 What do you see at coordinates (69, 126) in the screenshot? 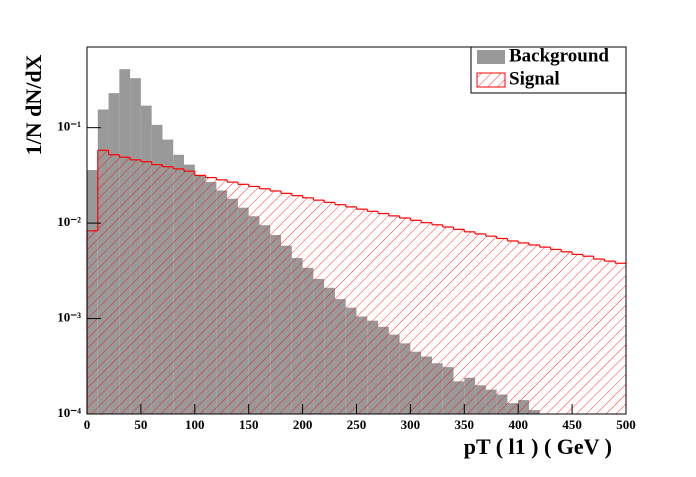
I see `y-tick-label: 10⁻¹` at bounding box center [69, 126].